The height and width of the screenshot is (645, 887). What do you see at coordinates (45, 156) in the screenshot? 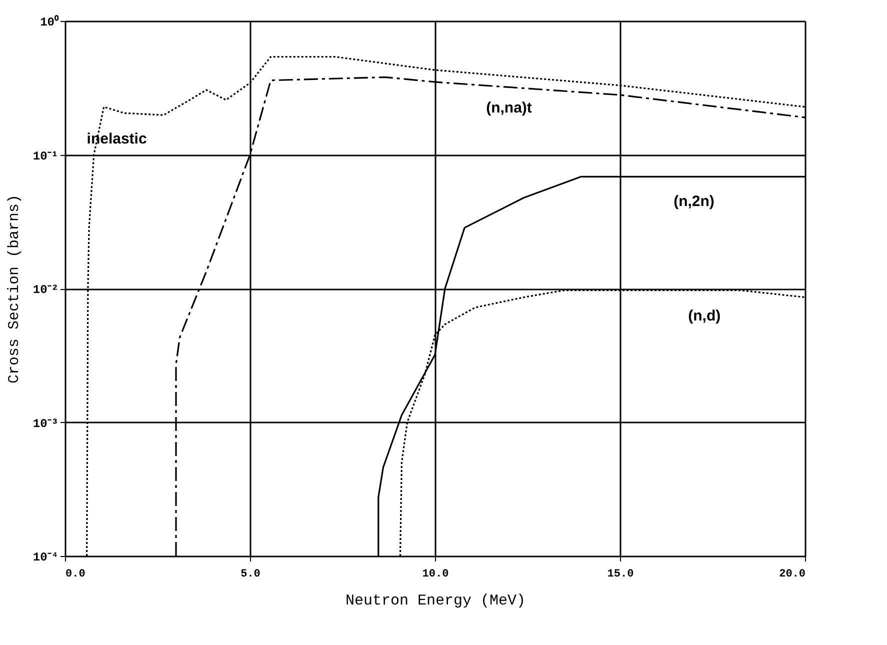
I see `y-tick-label: 10⁻¹` at bounding box center [45, 156].